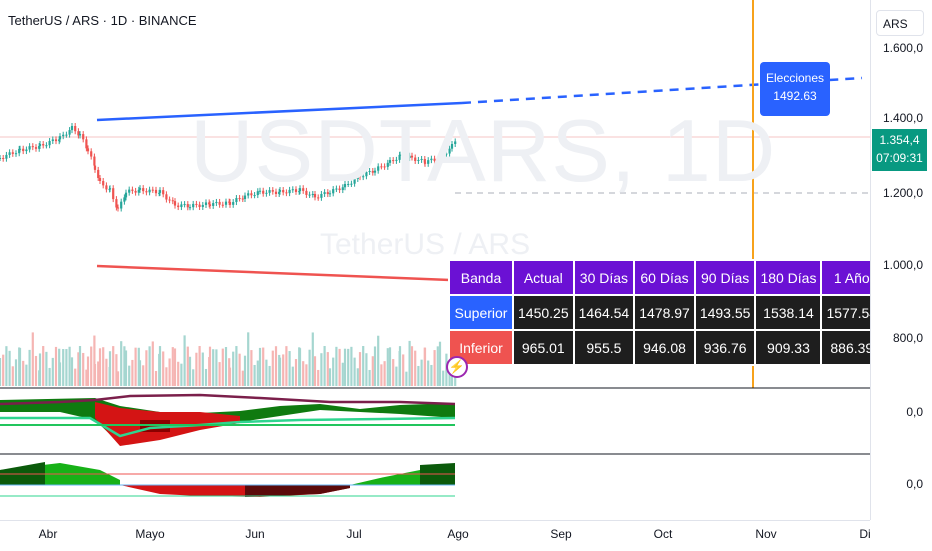  Describe the element at coordinates (228, 167) in the screenshot. I see `candlestick-series` at that location.